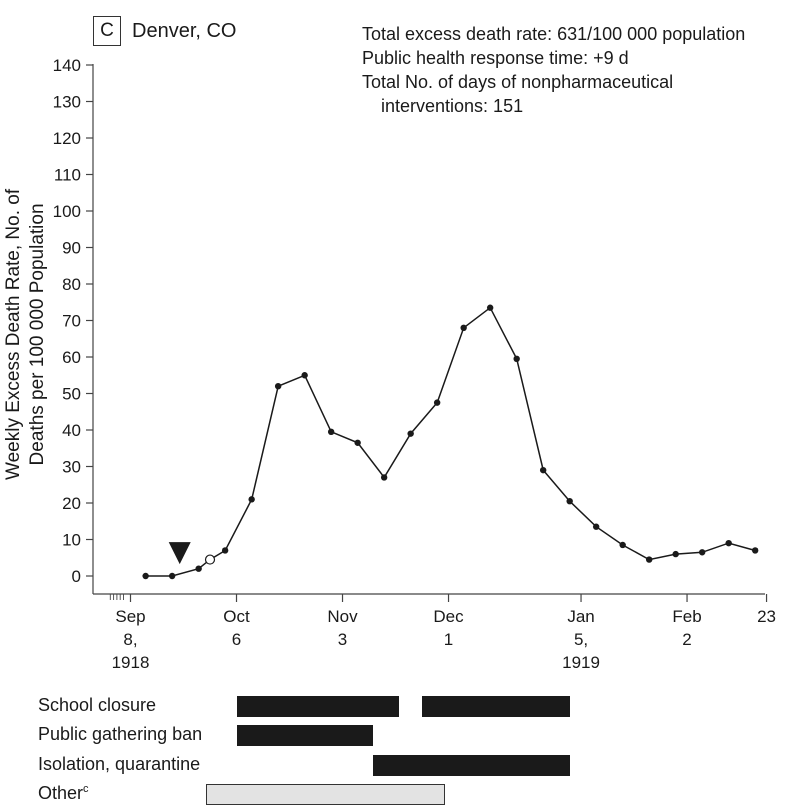  I want to click on y-tick-label: 40, so click(71, 430).